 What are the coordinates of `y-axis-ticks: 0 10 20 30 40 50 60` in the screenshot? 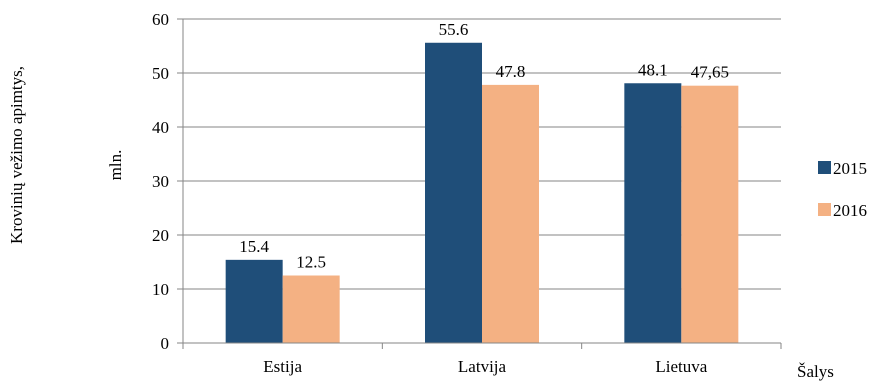 It's located at (167, 181).